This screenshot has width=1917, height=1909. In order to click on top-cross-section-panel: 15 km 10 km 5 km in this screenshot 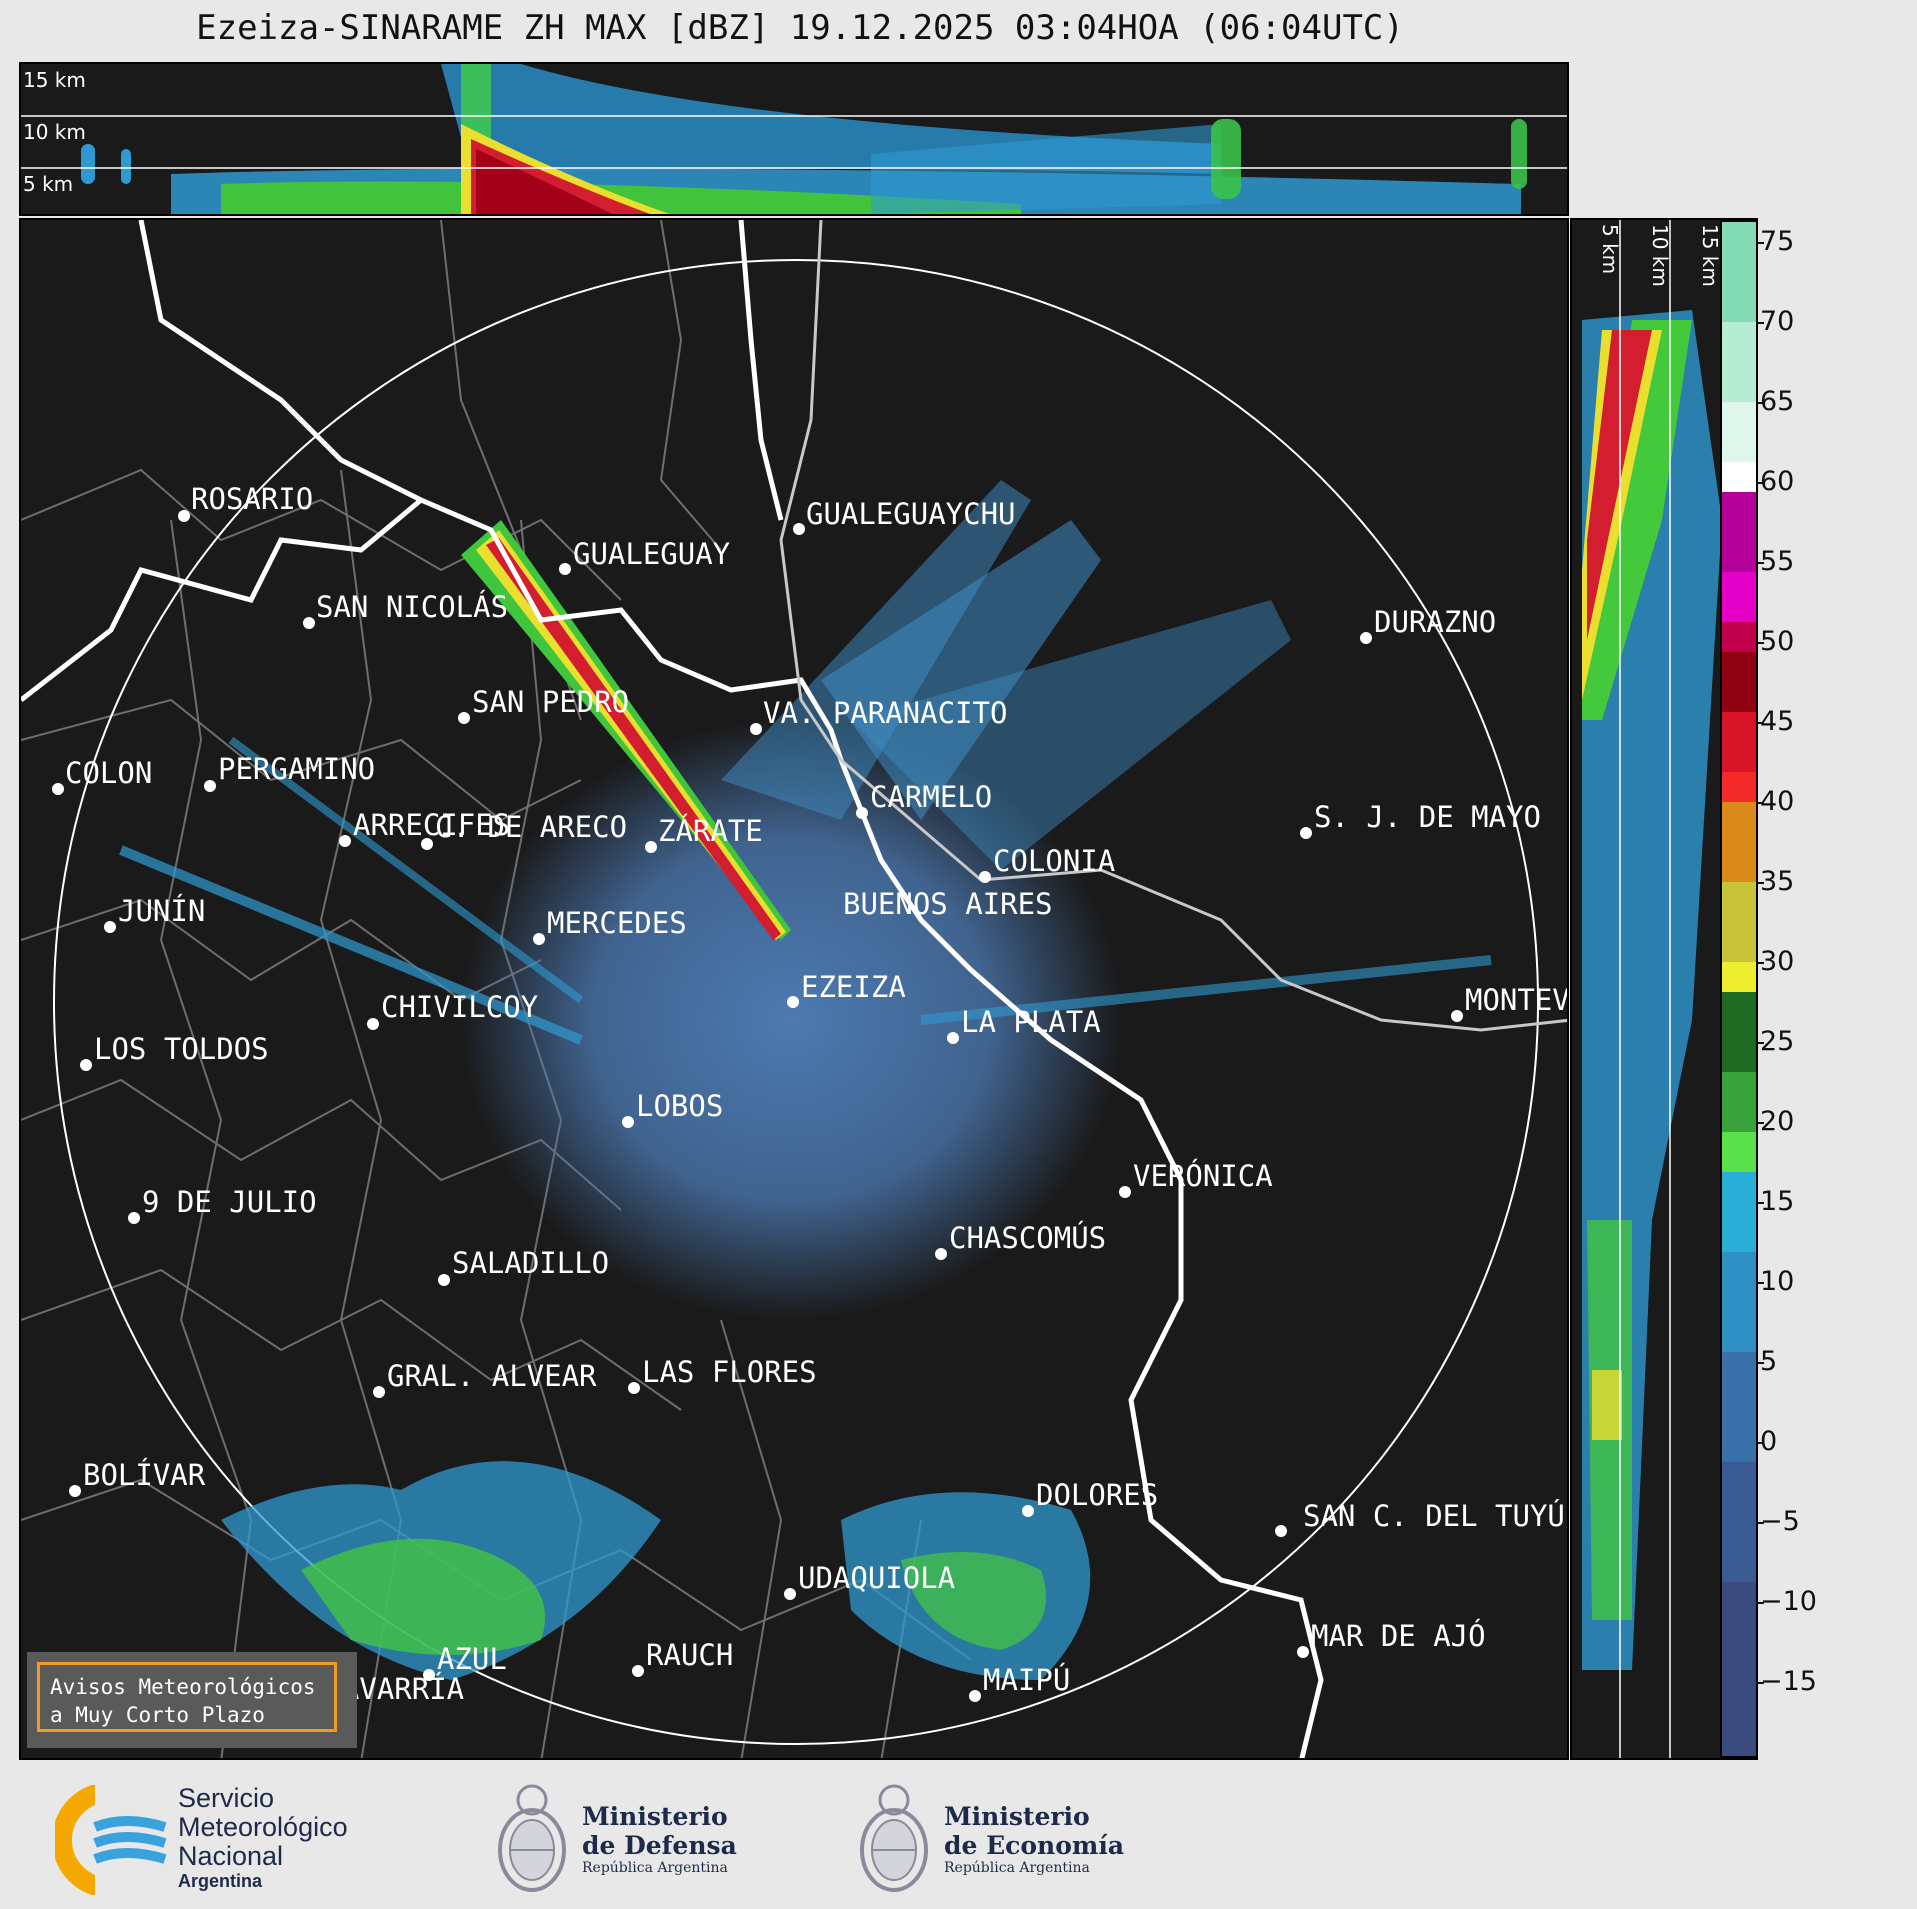, I will do `click(794, 139)`.